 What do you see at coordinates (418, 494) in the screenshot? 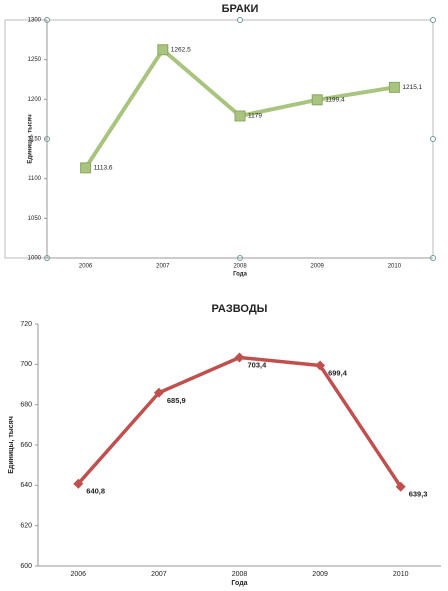
I see `data-label: 639,3` at bounding box center [418, 494].